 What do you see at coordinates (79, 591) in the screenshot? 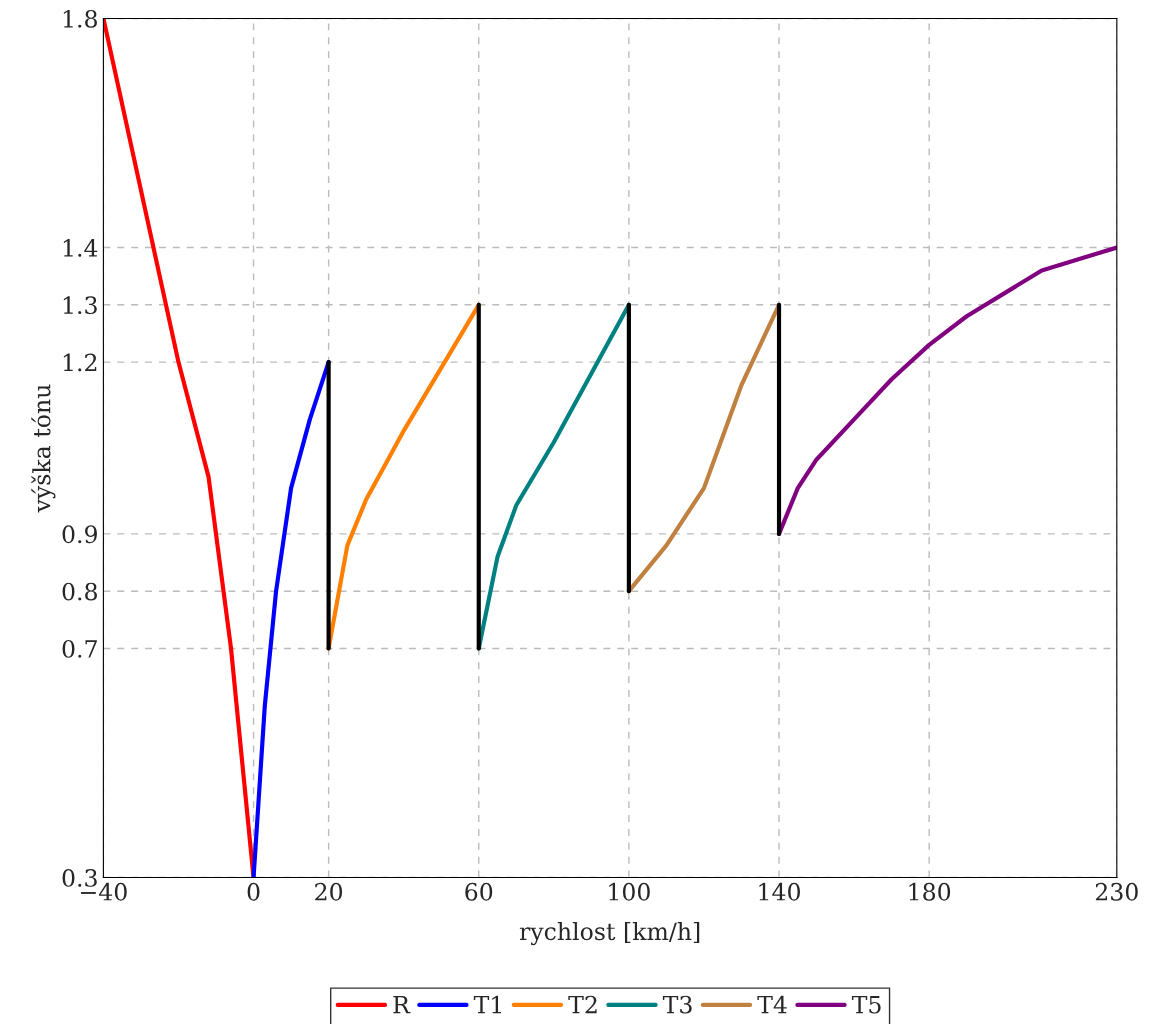
I see `y-tick-label: 0.8` at bounding box center [79, 591].